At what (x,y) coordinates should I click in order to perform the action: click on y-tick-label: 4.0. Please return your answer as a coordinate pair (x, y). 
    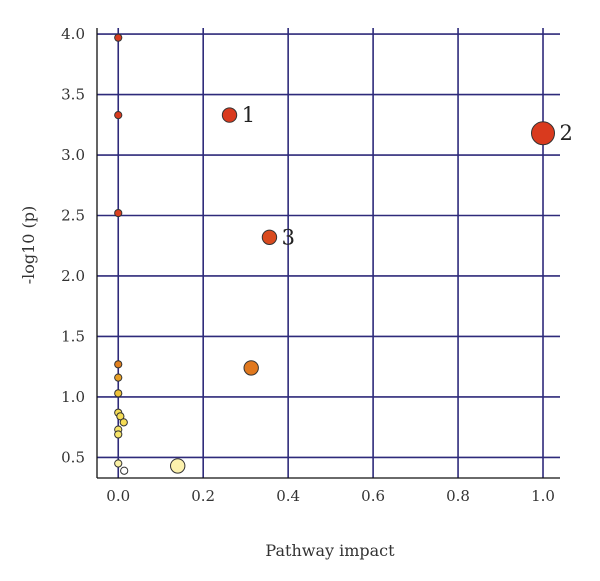
    Looking at the image, I should click on (73, 34).